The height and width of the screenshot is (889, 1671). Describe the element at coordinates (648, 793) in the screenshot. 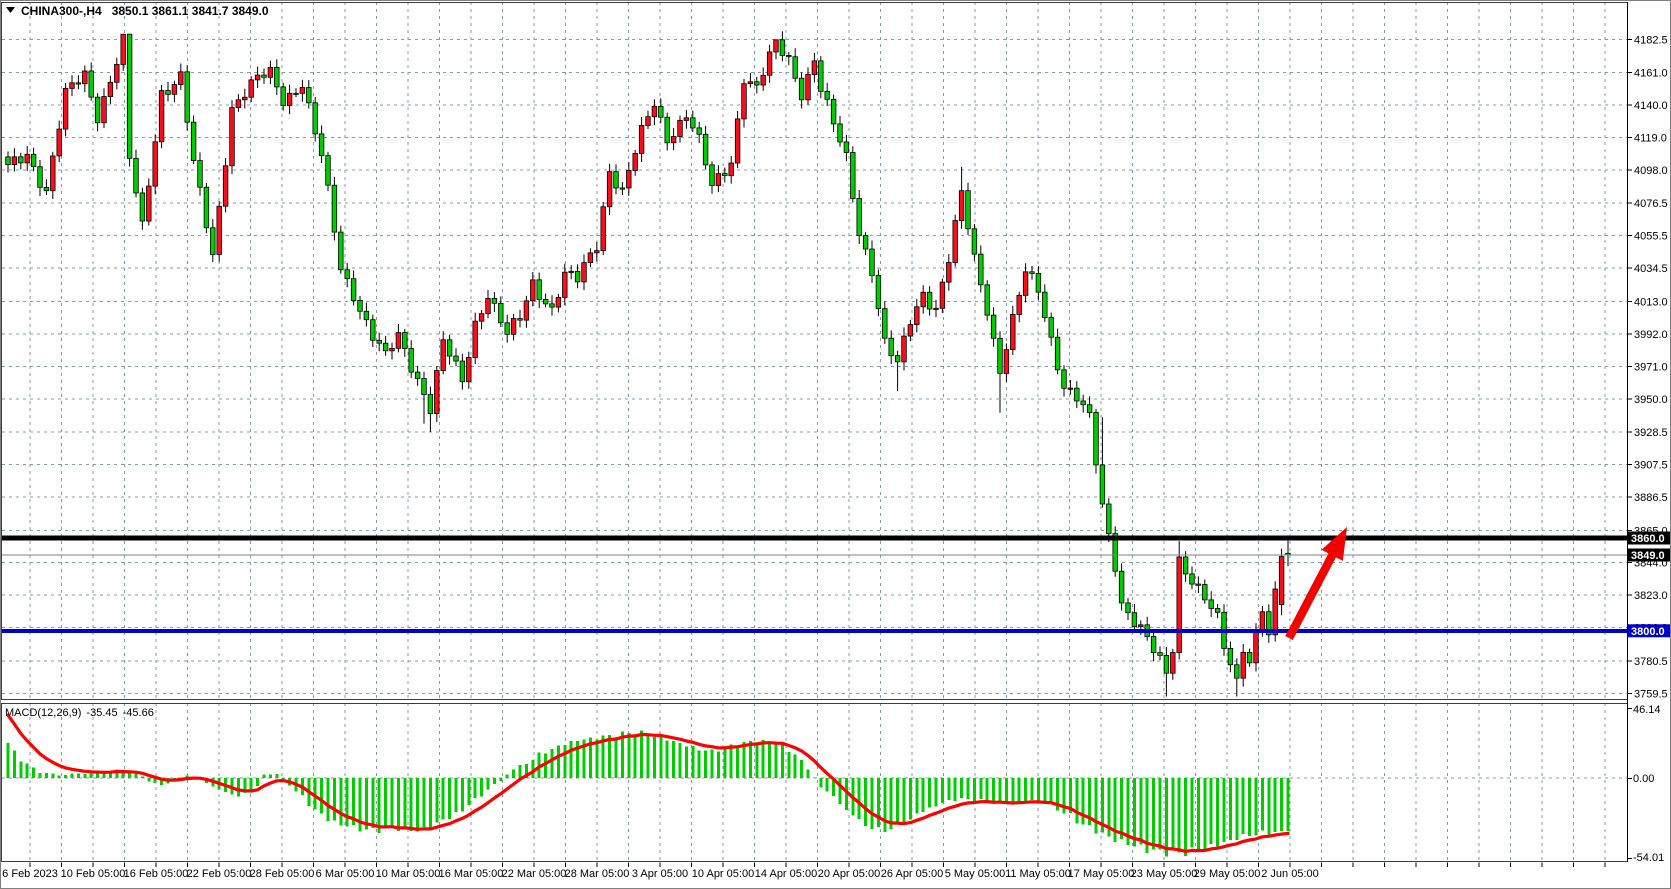

I see `macd-histogram` at that location.